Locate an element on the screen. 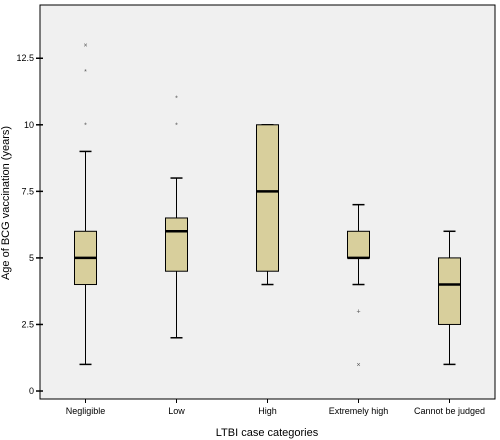 The image size is (500, 440). y-tick-label: 2.5 is located at coordinates (27, 324).